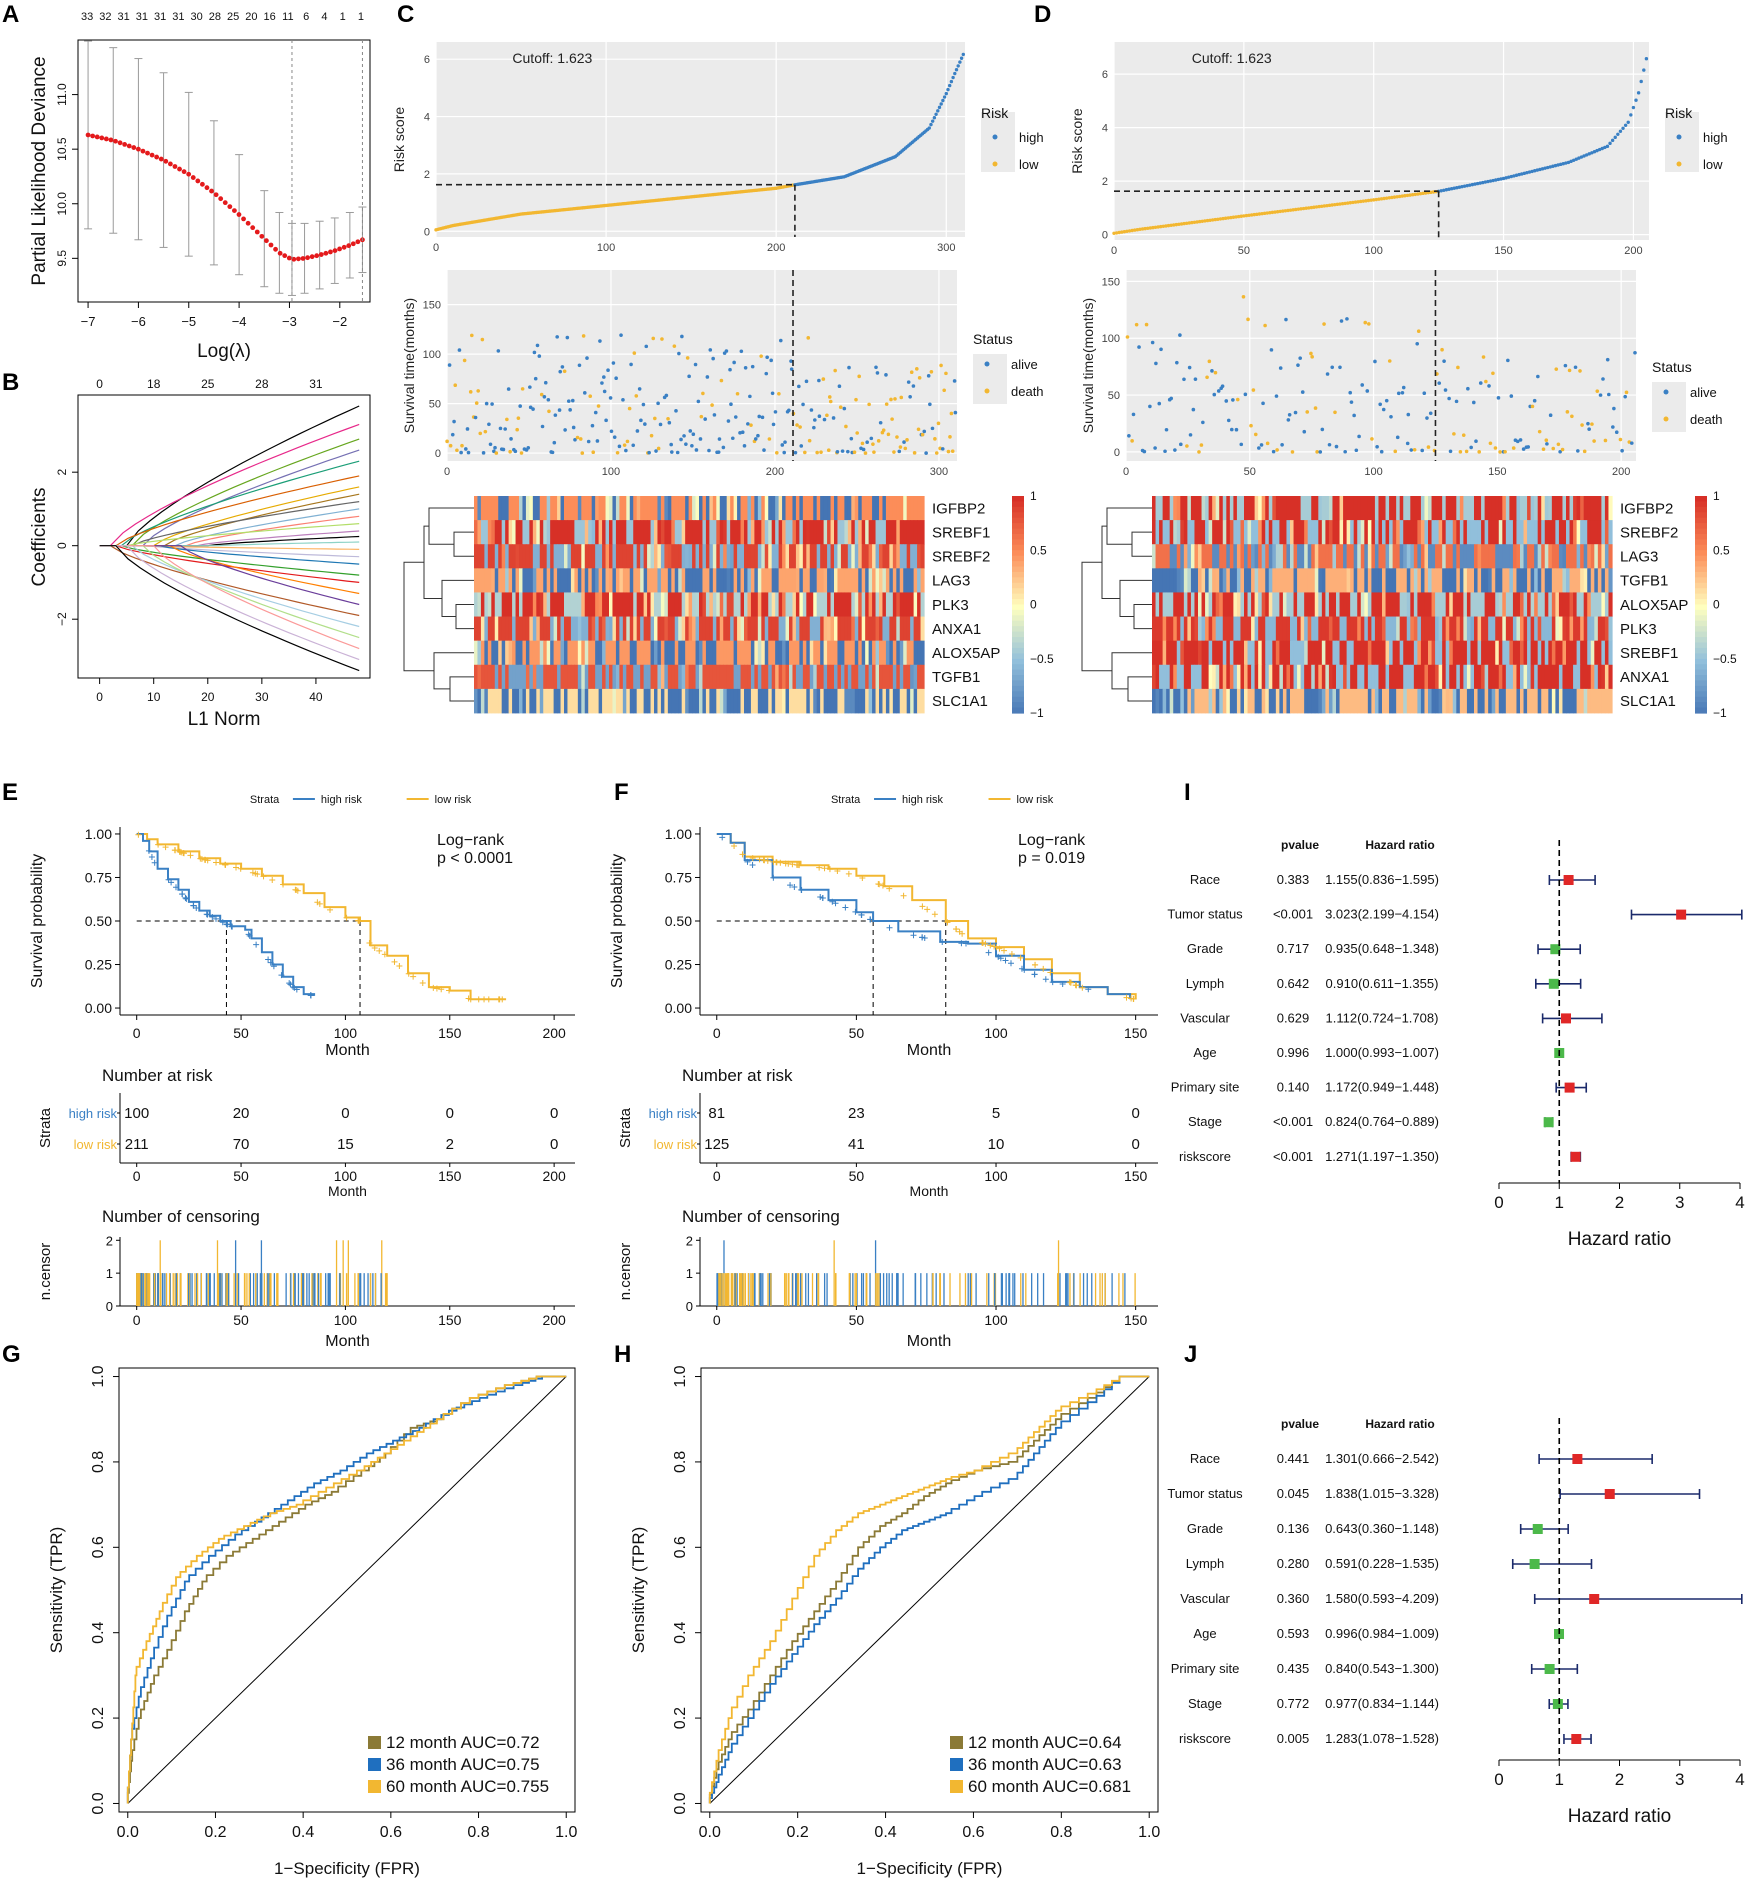 The height and width of the screenshot is (1887, 1754). Describe the element at coordinates (1110, 562) in the screenshot. I see `dendrogram-branch` at that location.